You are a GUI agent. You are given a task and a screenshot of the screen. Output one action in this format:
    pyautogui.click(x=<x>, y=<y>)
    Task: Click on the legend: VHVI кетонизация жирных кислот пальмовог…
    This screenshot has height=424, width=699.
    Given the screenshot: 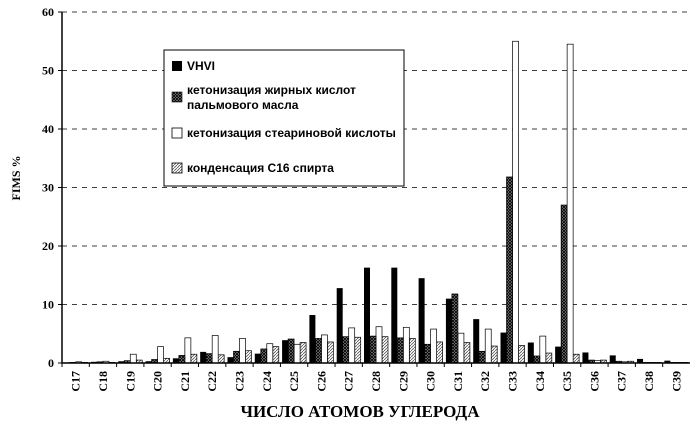 What is the action you would take?
    pyautogui.click(x=284, y=118)
    